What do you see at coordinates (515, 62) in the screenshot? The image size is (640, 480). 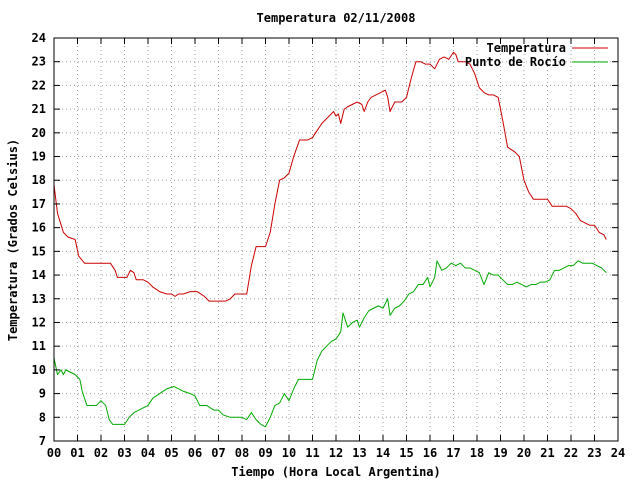 I see `legend-label-punto-de-rocio: Punto de Rocío` at bounding box center [515, 62].